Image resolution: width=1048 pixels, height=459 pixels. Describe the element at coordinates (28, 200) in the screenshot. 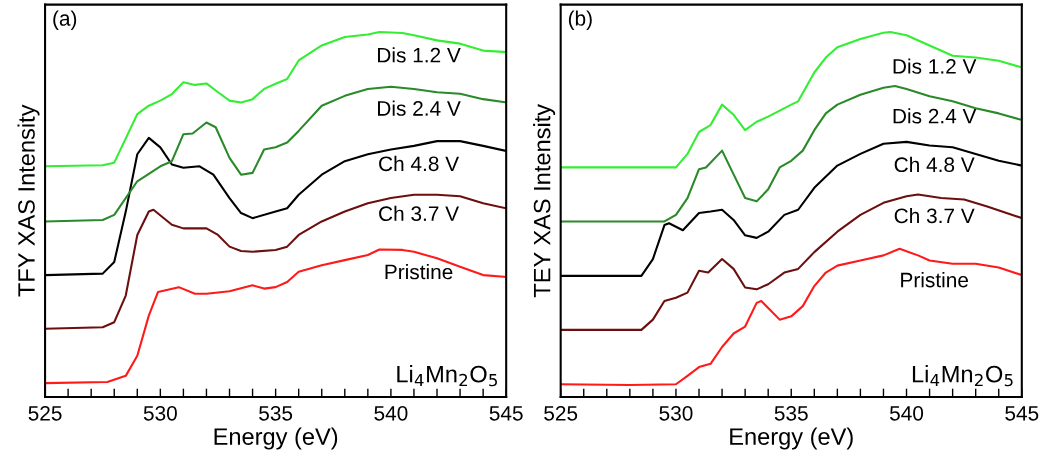

I see `y-axis-title: TFY XAS Intensity` at that location.